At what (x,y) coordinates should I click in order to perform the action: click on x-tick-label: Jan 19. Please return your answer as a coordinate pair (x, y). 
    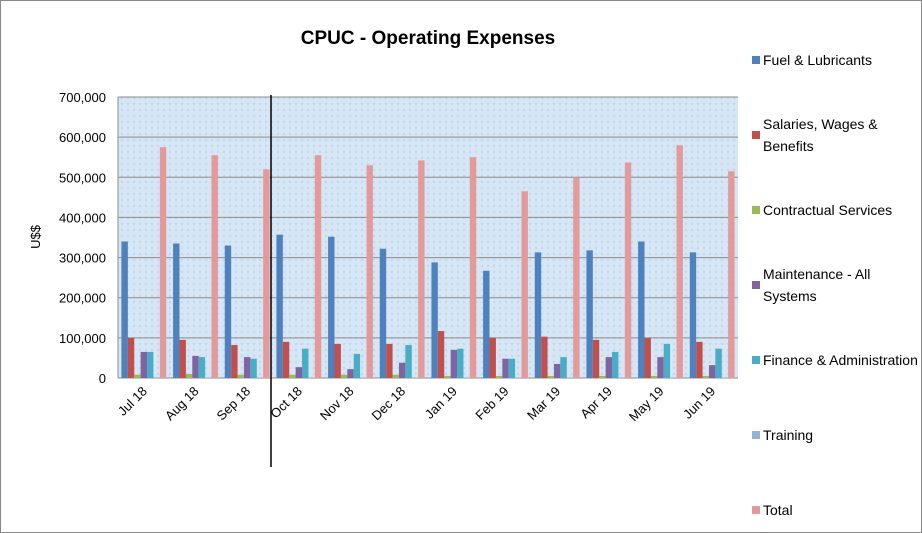
    Looking at the image, I should click on (441, 403).